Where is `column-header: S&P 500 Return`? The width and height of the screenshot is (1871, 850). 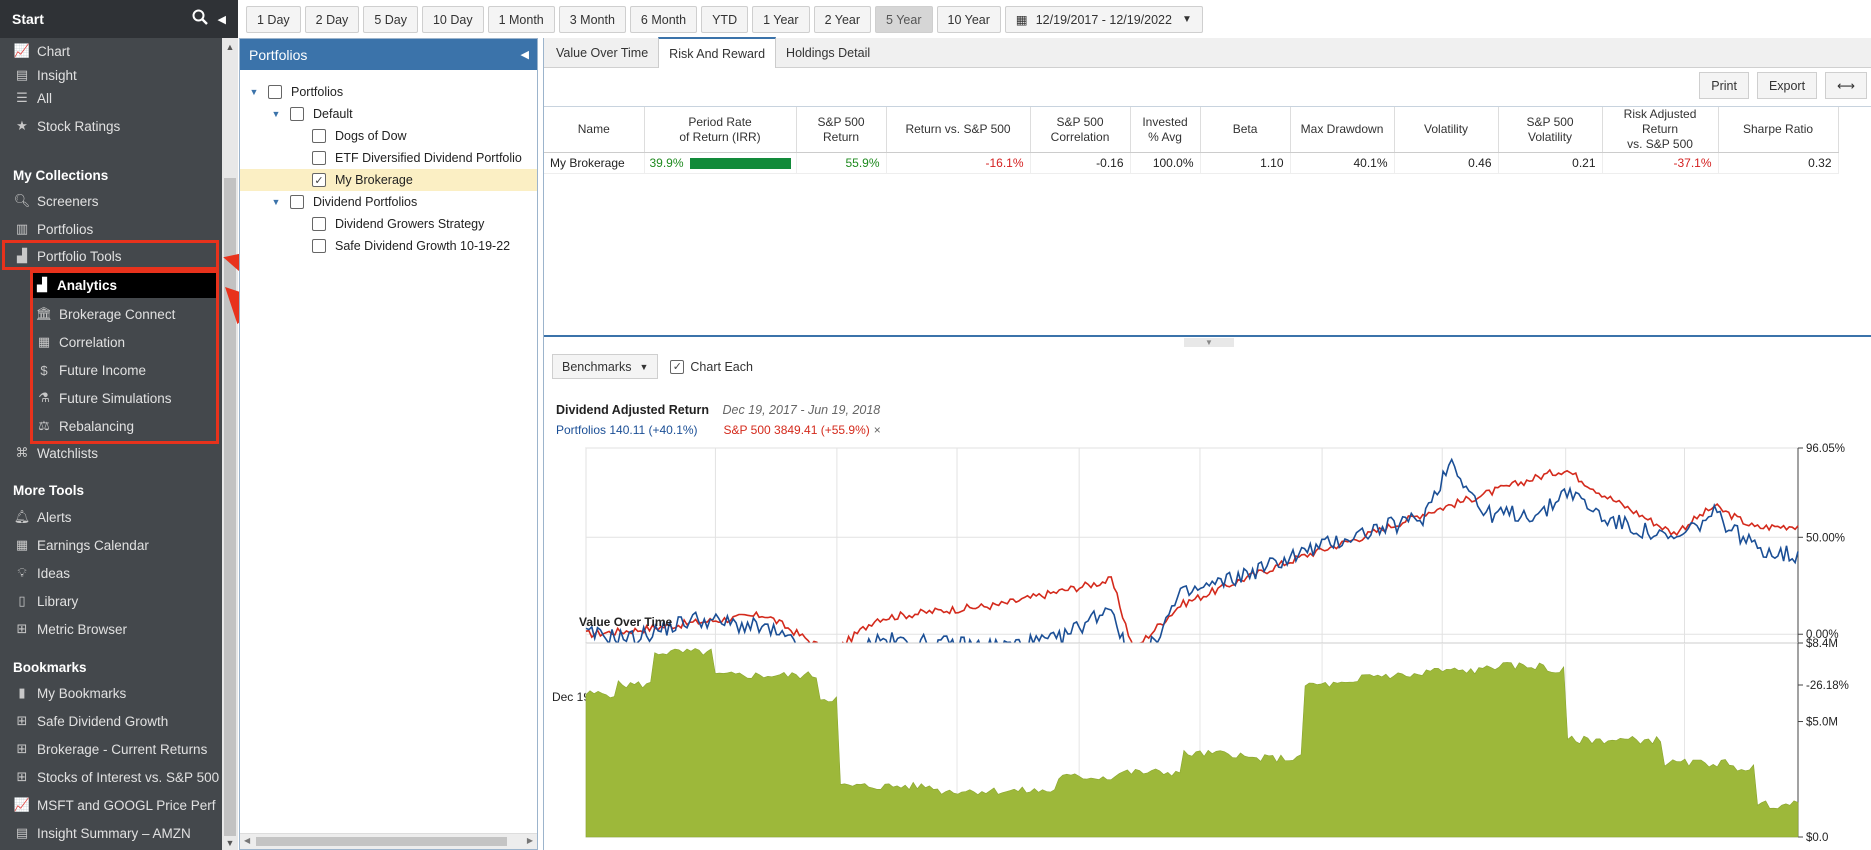
column-header: S&P 500 Return is located at coordinates (841, 130).